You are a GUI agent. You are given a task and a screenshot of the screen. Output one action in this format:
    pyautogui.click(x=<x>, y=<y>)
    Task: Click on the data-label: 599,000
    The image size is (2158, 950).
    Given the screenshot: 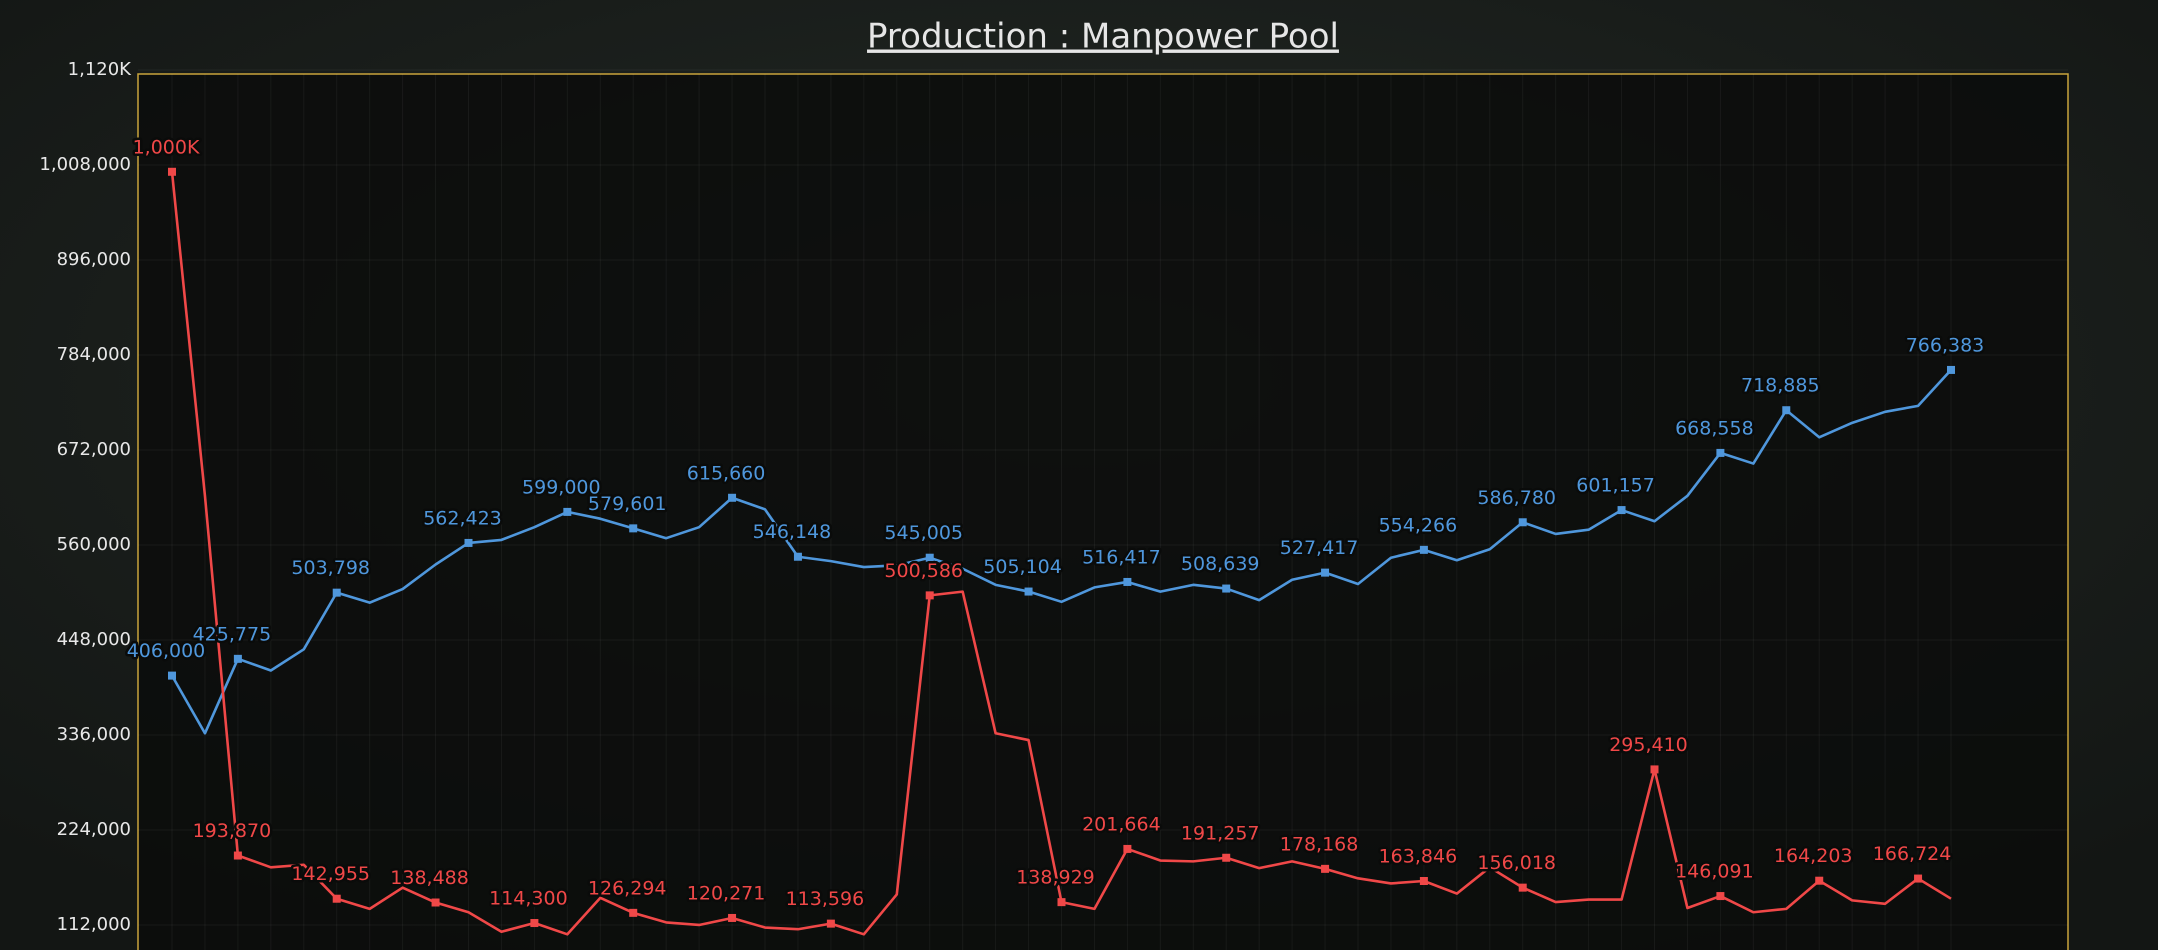 What is the action you would take?
    pyautogui.click(x=561, y=487)
    